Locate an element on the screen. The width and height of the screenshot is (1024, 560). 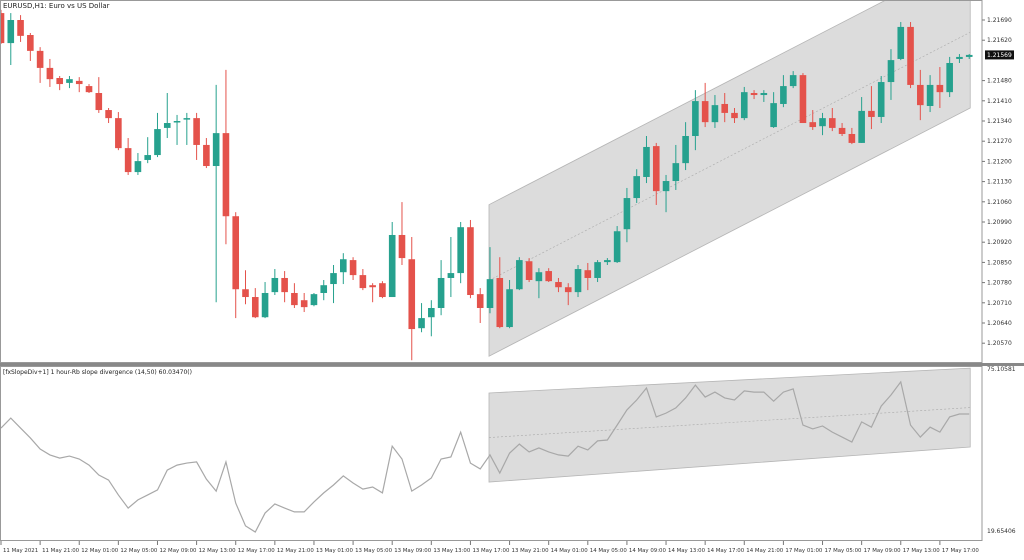
time-tick-label: 14 May 09:00 is located at coordinates (648, 551).